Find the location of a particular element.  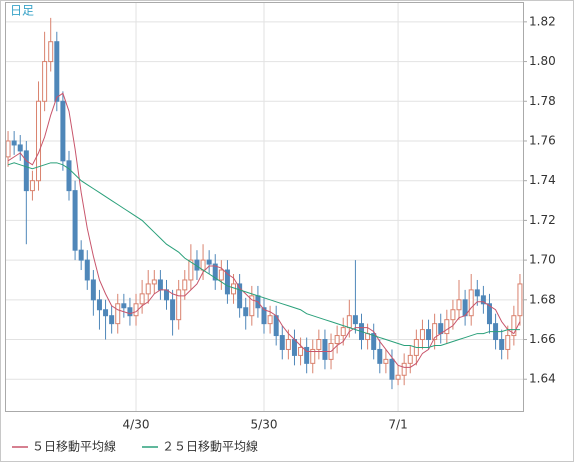

legend-label: ２５日移動平均線 is located at coordinates (210, 446).